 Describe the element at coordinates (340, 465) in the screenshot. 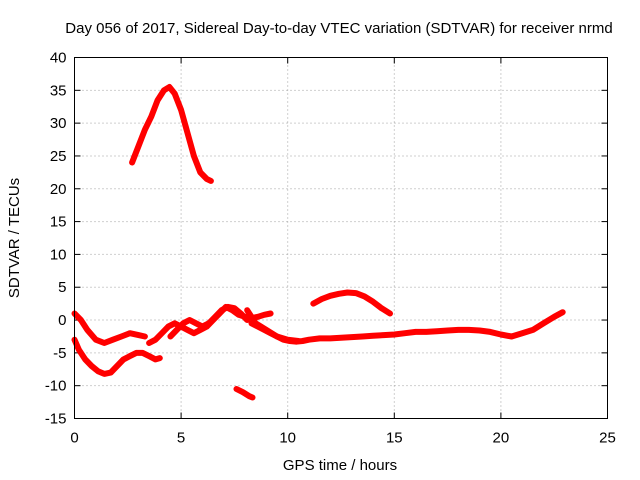

I see `x-axis-label: GPS time / hours` at that location.